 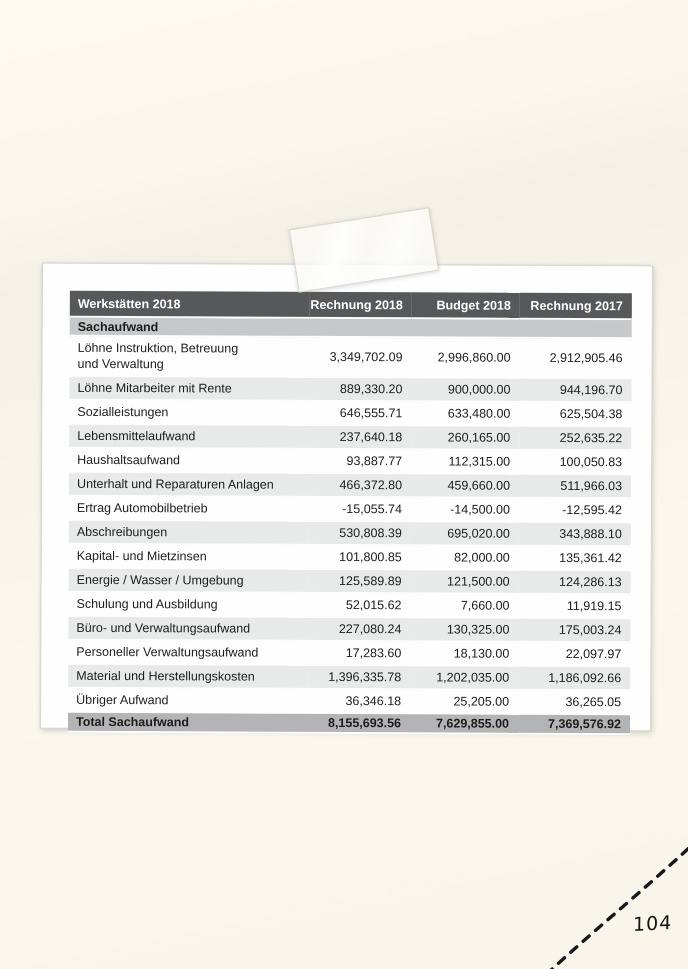 I want to click on cell-rechnung-2017: 175,003.24, so click(x=574, y=631).